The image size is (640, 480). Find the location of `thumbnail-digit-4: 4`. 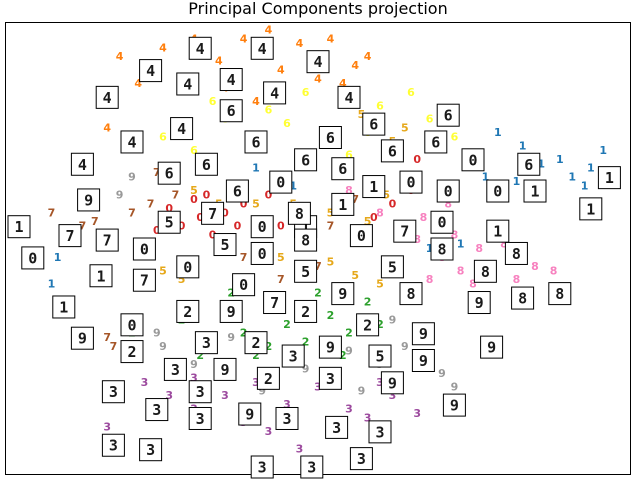

thumbnail-digit-4: 4 is located at coordinates (188, 84).